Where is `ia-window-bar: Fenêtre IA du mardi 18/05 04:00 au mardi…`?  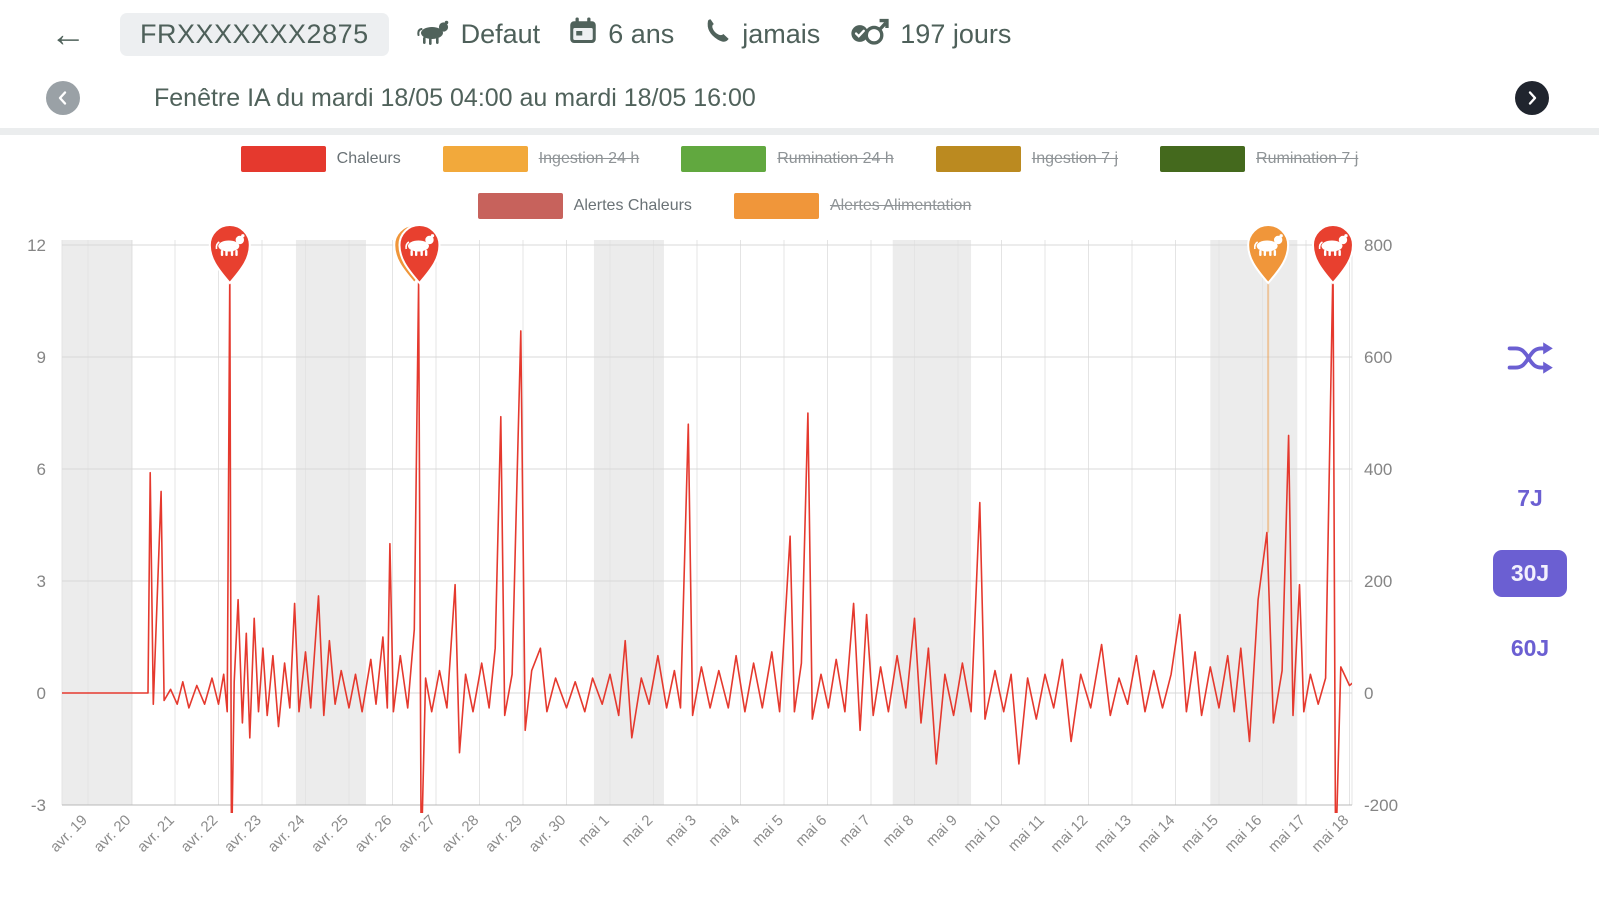
ia-window-bar: Fenêtre IA du mardi 18/05 04:00 au mardi… is located at coordinates (799, 98).